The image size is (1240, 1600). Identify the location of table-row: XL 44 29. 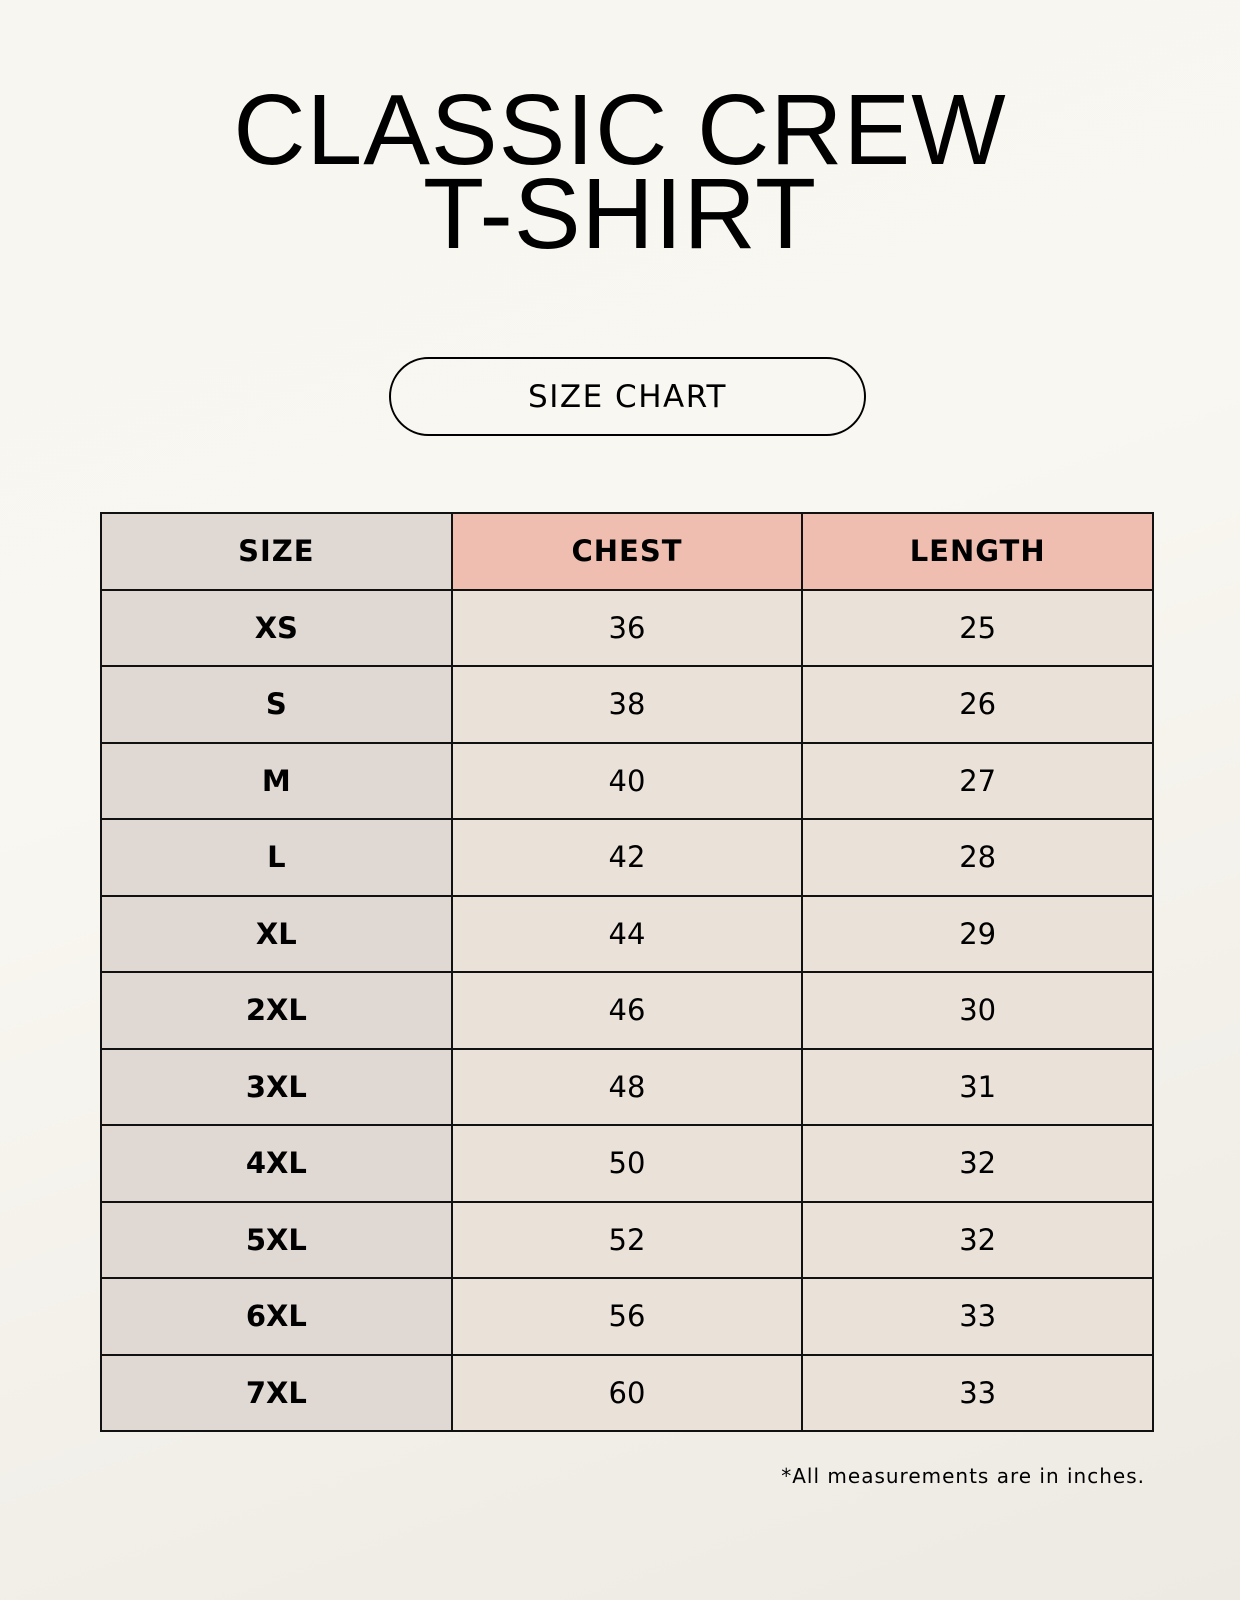
(627, 933).